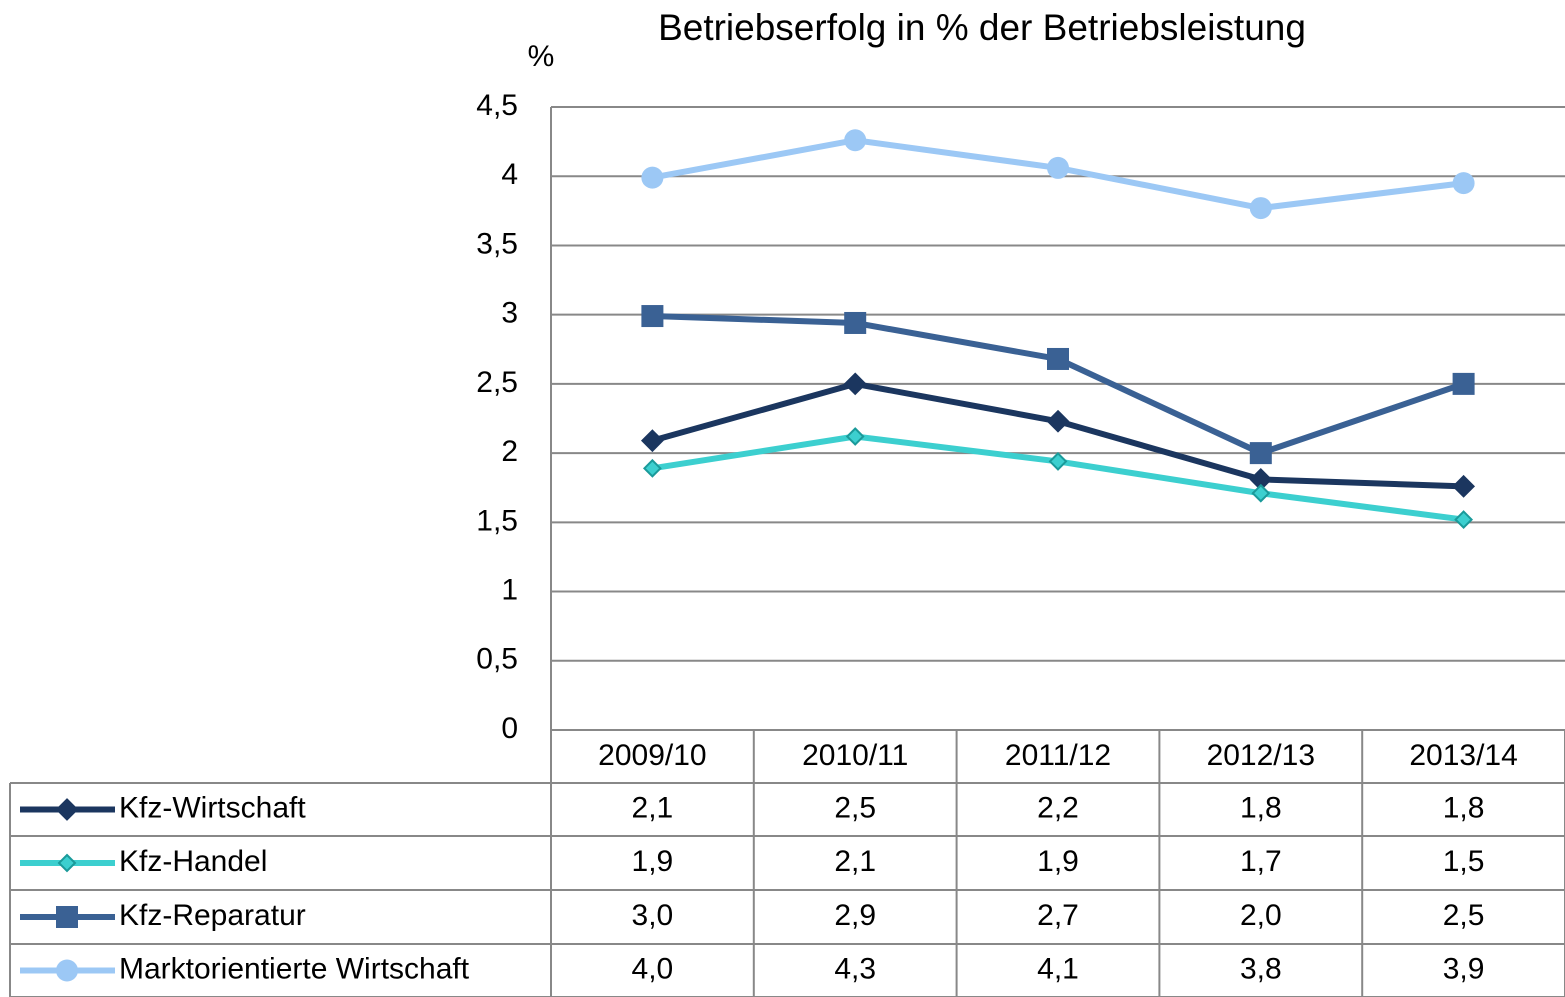 The width and height of the screenshot is (1565, 997). What do you see at coordinates (1058, 915) in the screenshot?
I see `table-value: 2,7` at bounding box center [1058, 915].